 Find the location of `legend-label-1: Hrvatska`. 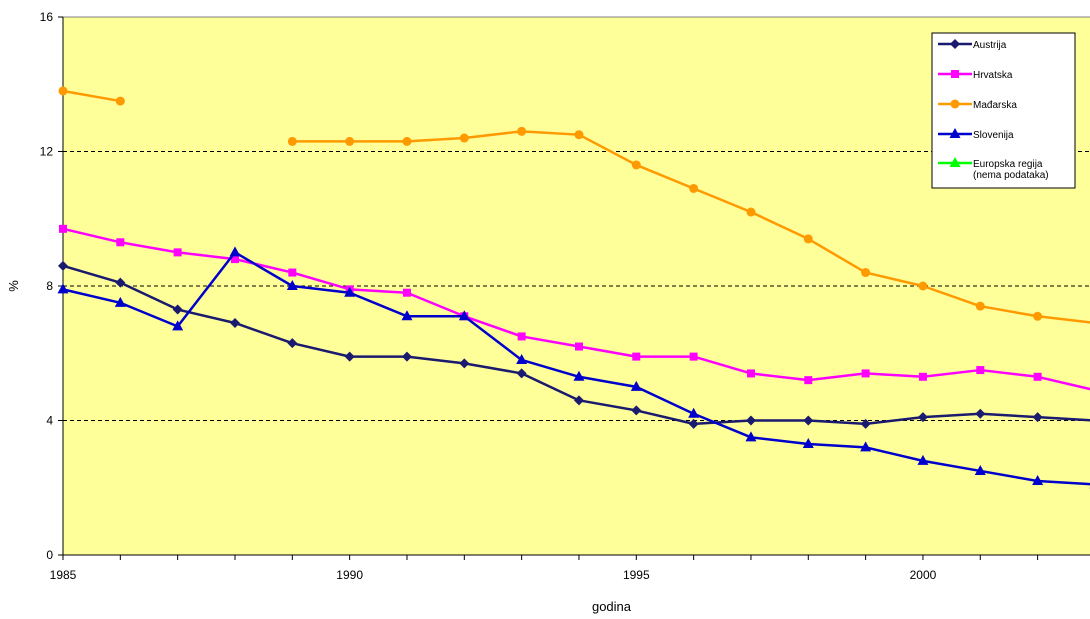

legend-label-1: Hrvatska is located at coordinates (993, 75).